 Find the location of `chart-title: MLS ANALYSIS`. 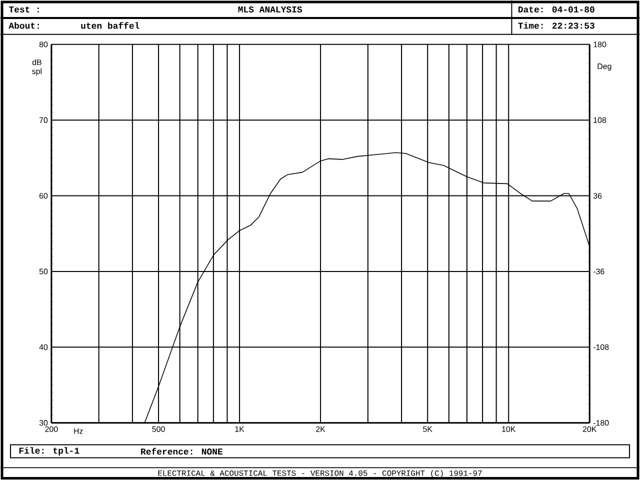

chart-title: MLS ANALYSIS is located at coordinates (270, 9).